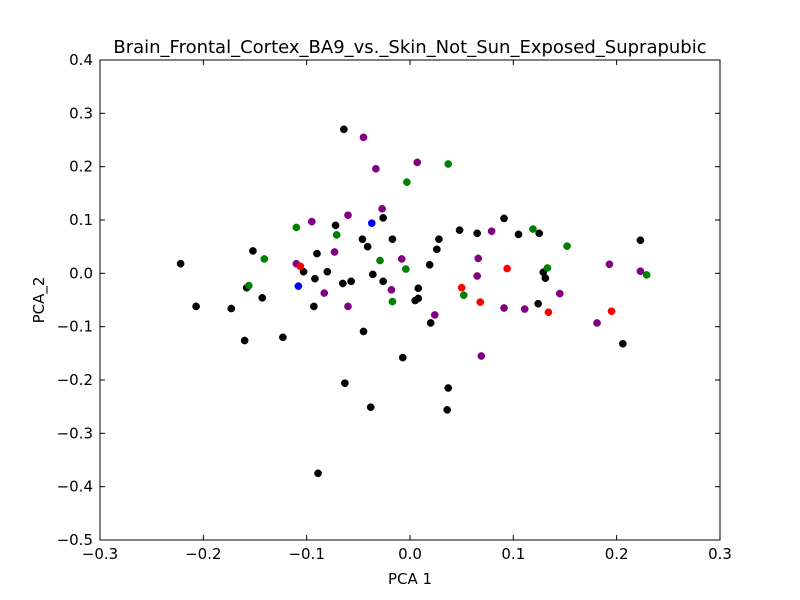 This screenshot has width=800, height=600. What do you see at coordinates (75, 487) in the screenshot?
I see `y-tick-label: −0.4` at bounding box center [75, 487].